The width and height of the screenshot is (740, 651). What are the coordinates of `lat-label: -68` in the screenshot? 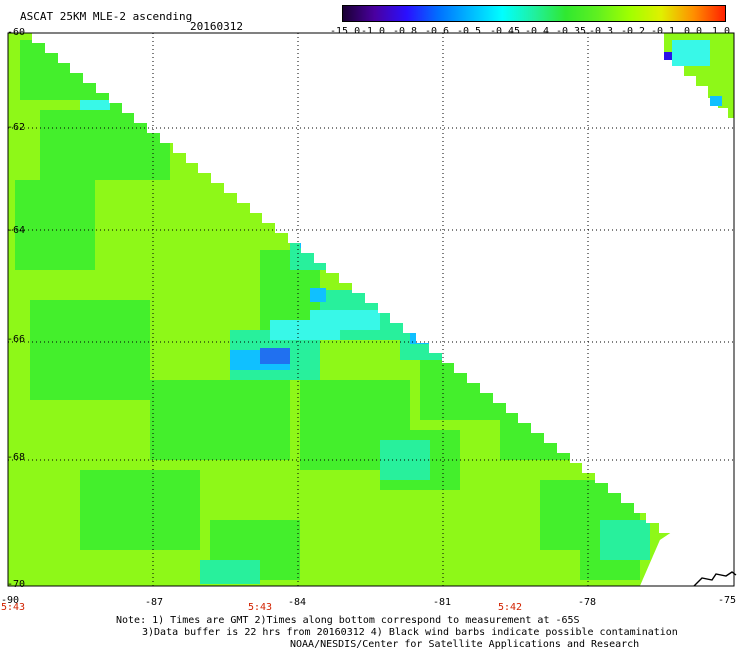 It's located at (16, 457).